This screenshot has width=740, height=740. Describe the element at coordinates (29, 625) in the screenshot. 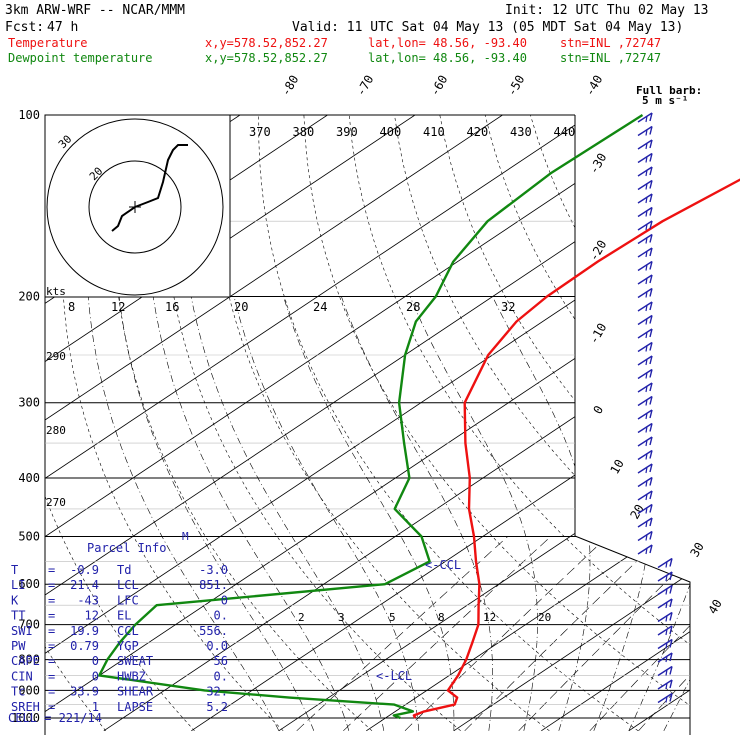

I see `pressure-tick-label: 700` at that location.